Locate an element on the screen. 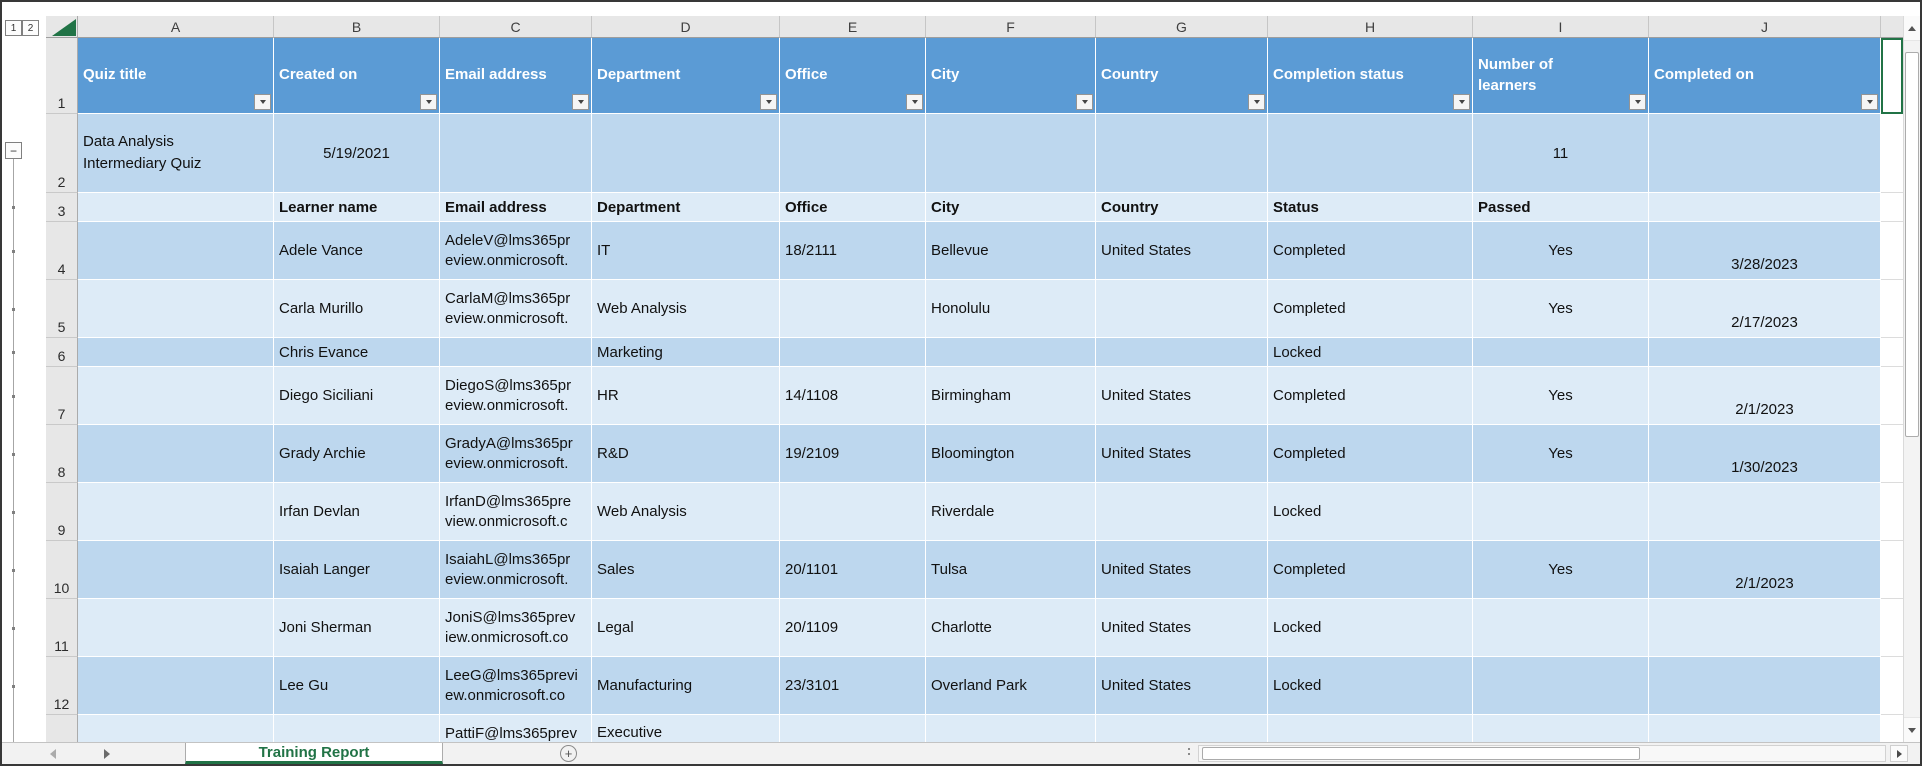  cell-C3: Email address is located at coordinates (516, 207).